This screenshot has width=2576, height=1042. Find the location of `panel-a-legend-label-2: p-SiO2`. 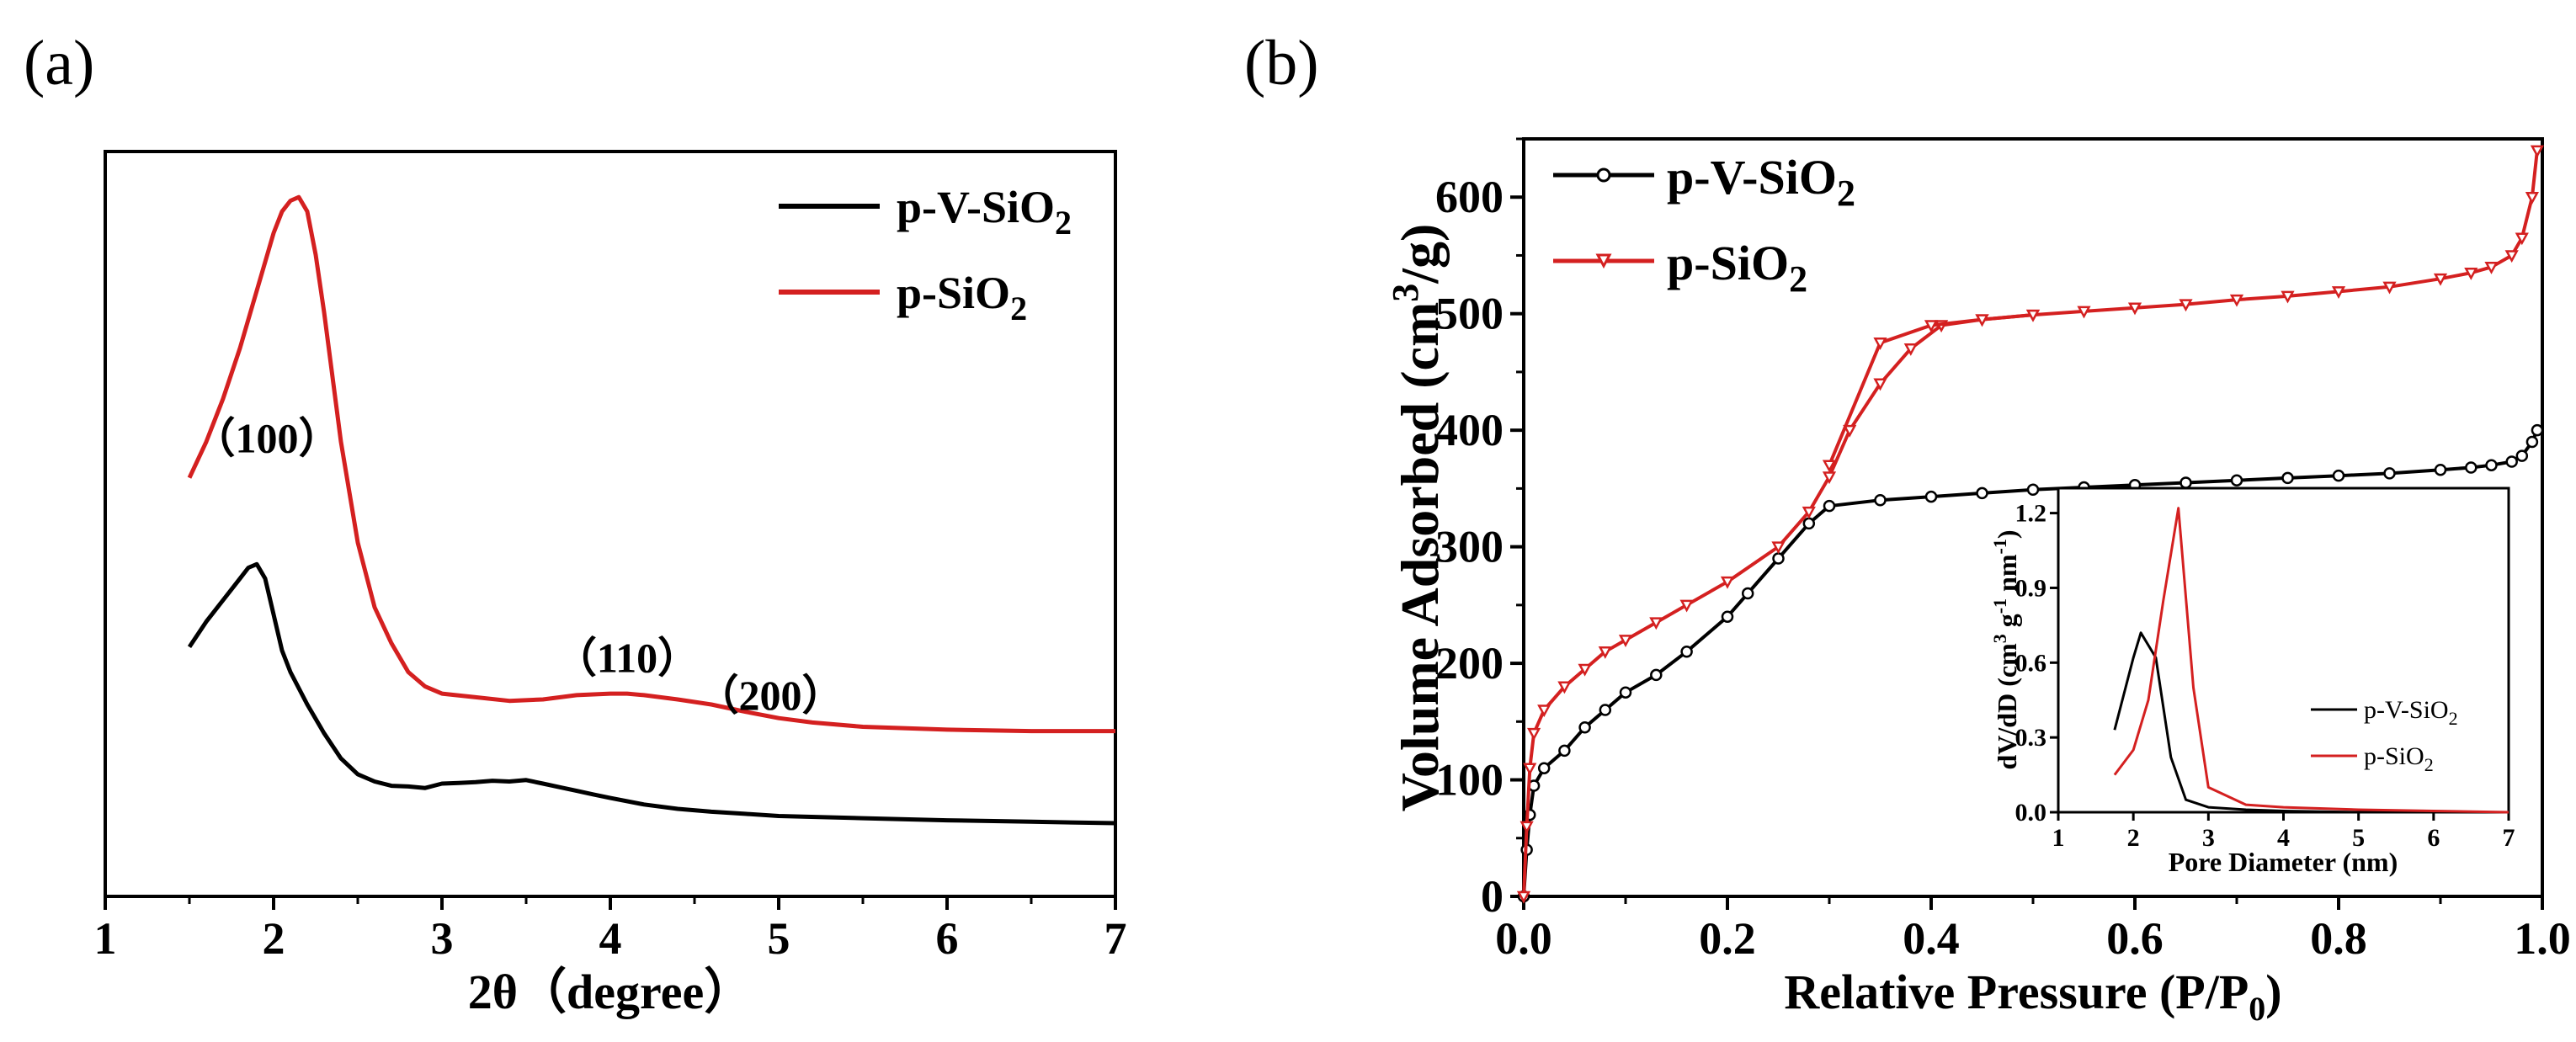

panel-a-legend-label-2: p-SiO2 is located at coordinates (962, 297).